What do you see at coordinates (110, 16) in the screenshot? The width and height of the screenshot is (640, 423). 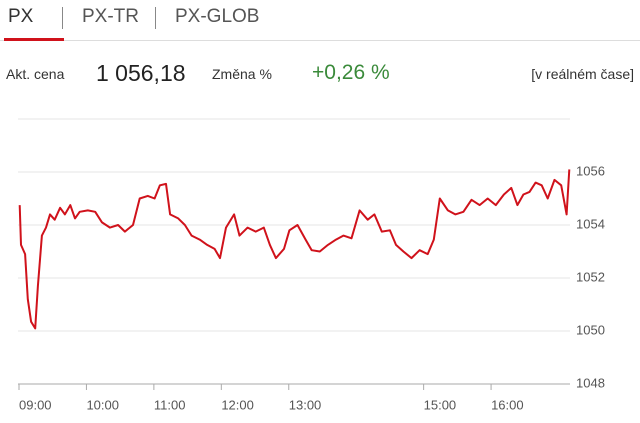 I see `tab: PX-TR` at bounding box center [110, 16].